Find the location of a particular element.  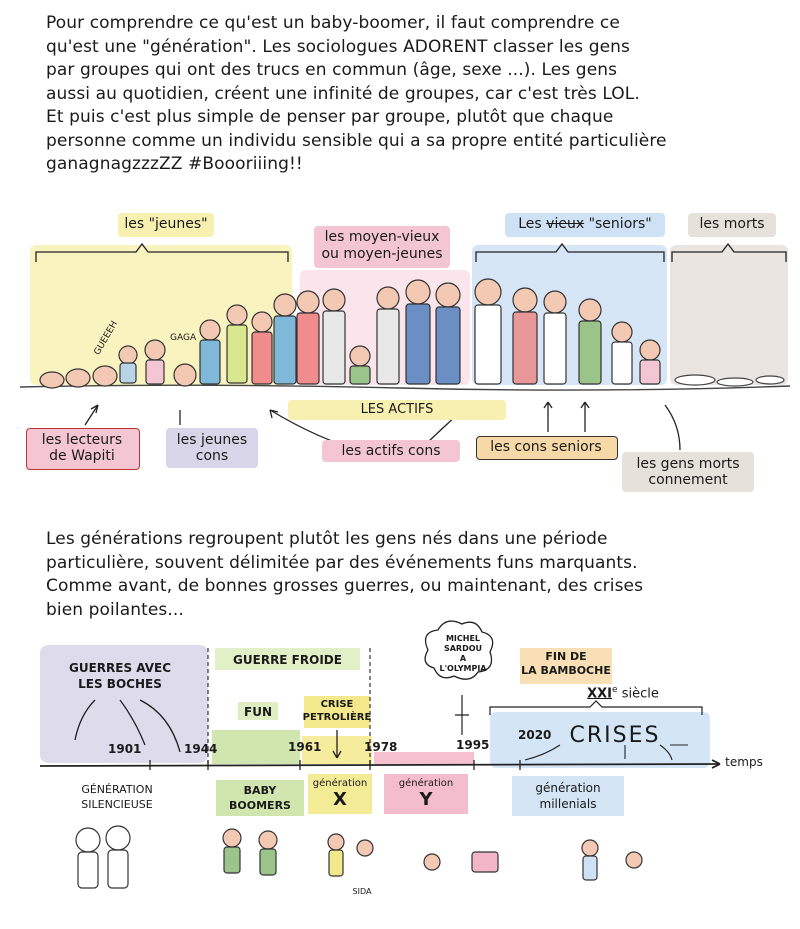

babies is located at coordinates (118, 364).